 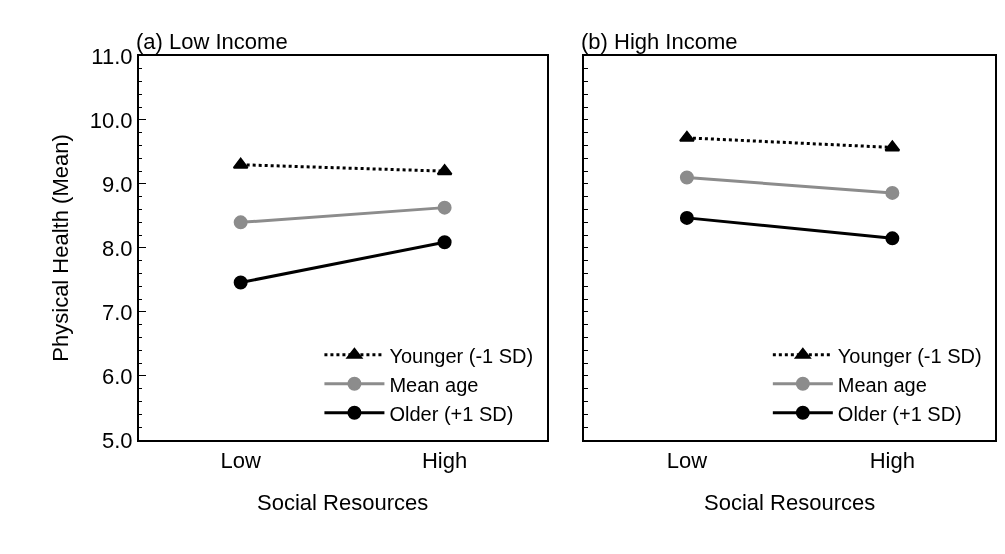 What do you see at coordinates (117, 248) in the screenshot?
I see `y-tick-label: 8.0` at bounding box center [117, 248].